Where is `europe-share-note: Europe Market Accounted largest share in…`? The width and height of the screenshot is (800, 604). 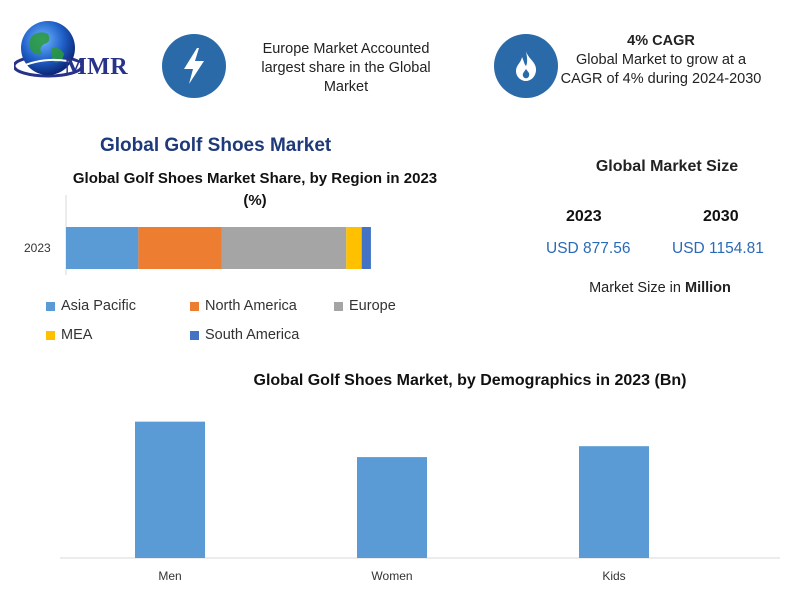
europe-share-note: Europe Market Accounted largest share in… is located at coordinates (346, 68).